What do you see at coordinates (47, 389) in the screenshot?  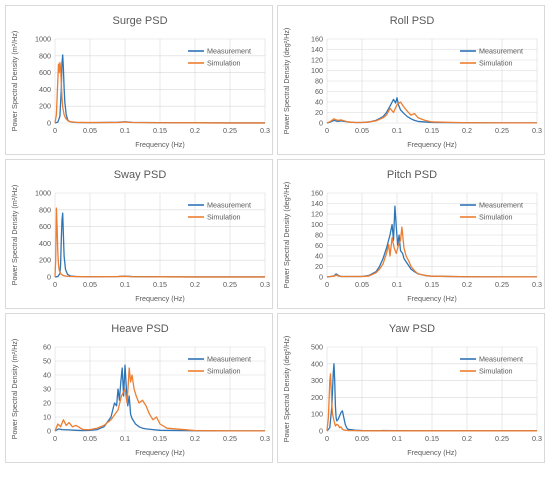 I see `y-tick-label: 30` at bounding box center [47, 389].